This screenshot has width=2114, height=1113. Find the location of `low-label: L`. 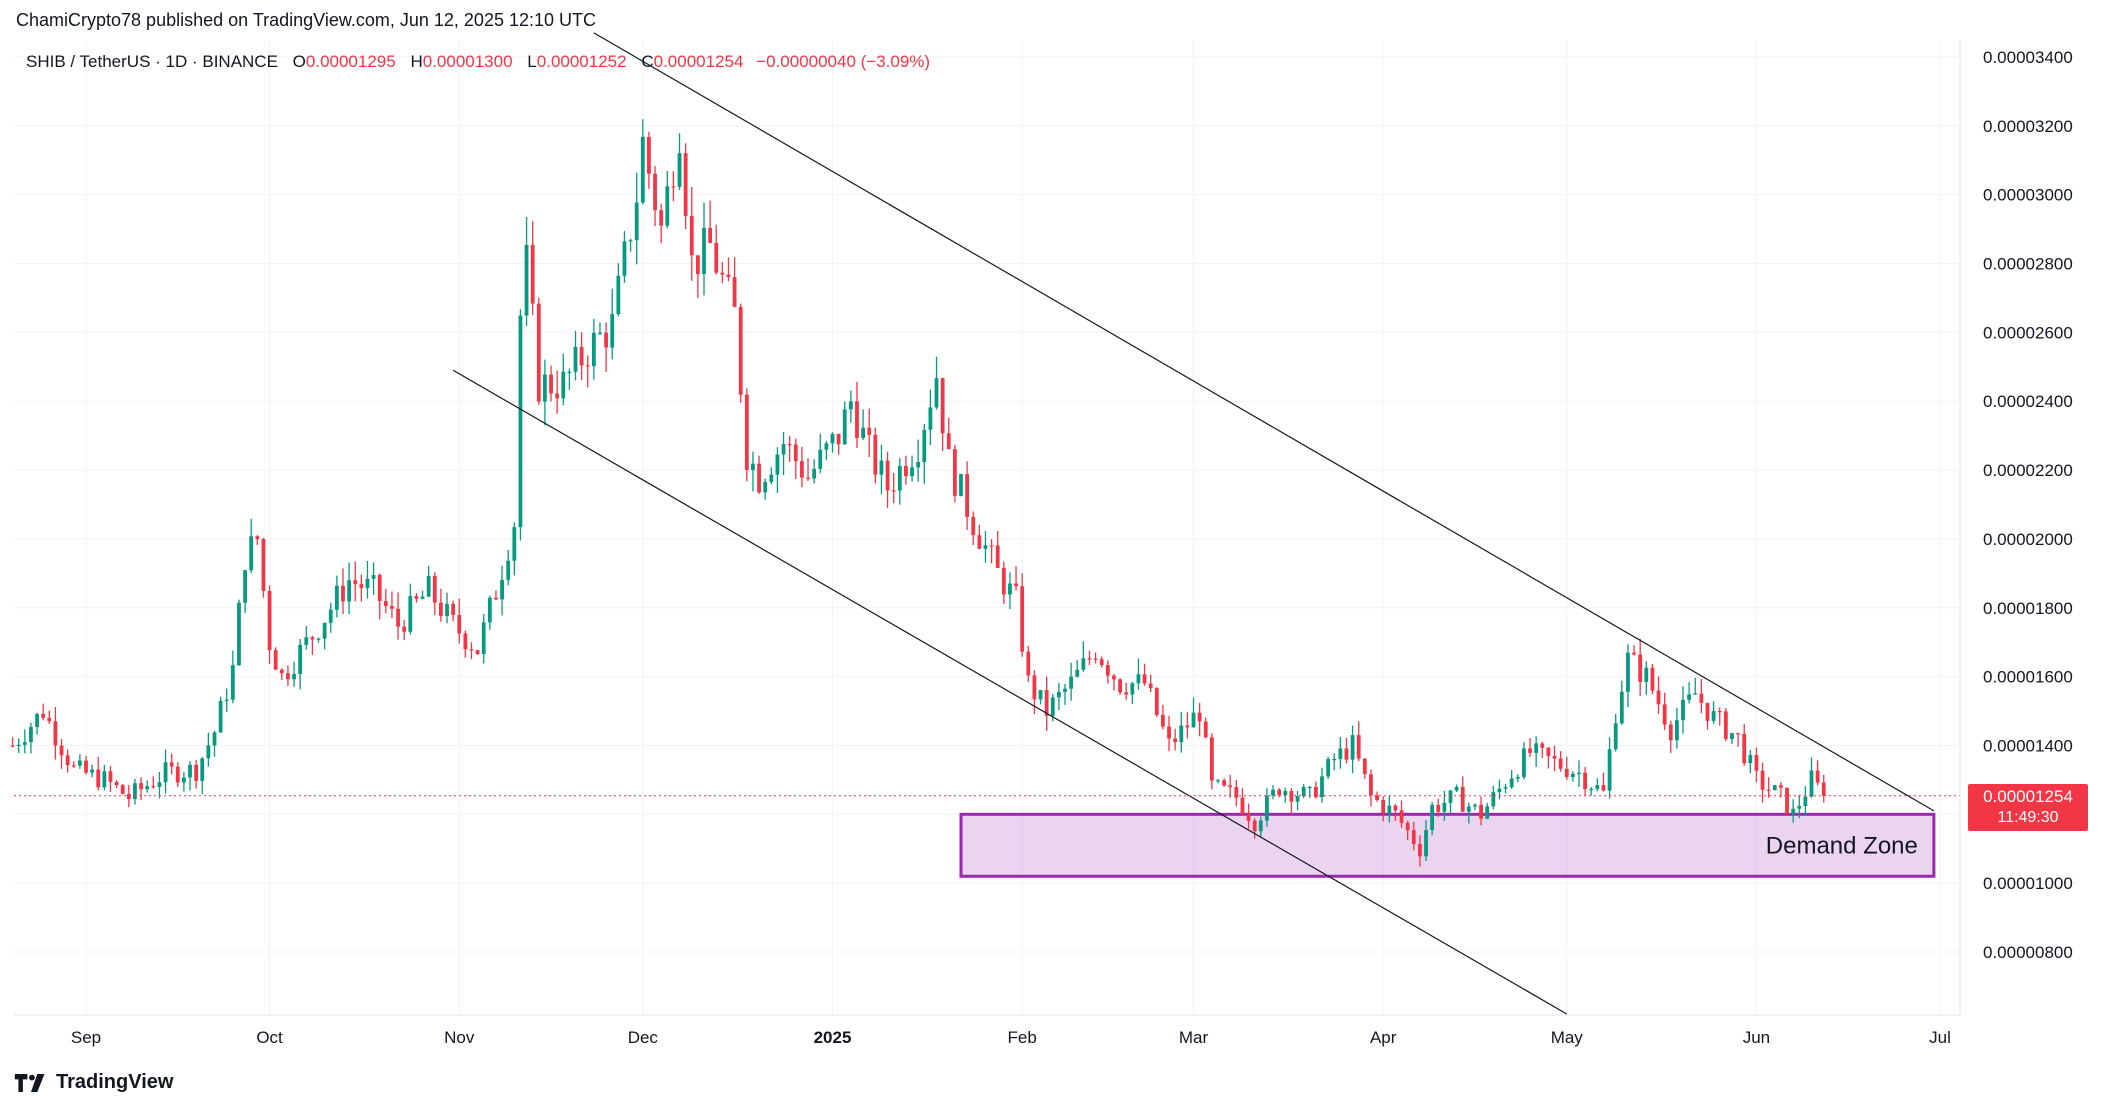

low-label: L is located at coordinates (532, 61).